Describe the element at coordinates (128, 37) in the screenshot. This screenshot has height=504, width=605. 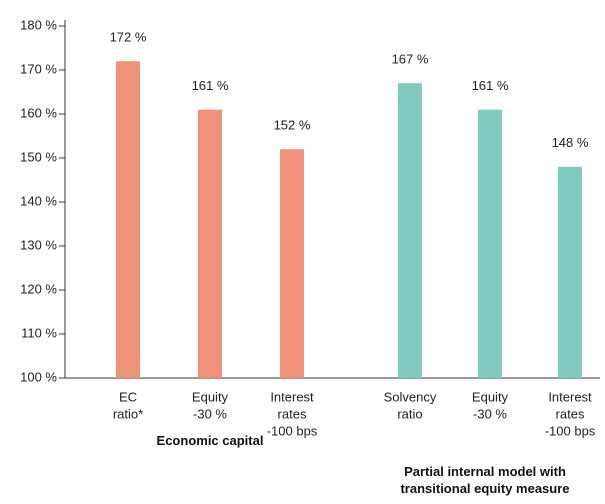
I see `value-label: 172 %` at that location.